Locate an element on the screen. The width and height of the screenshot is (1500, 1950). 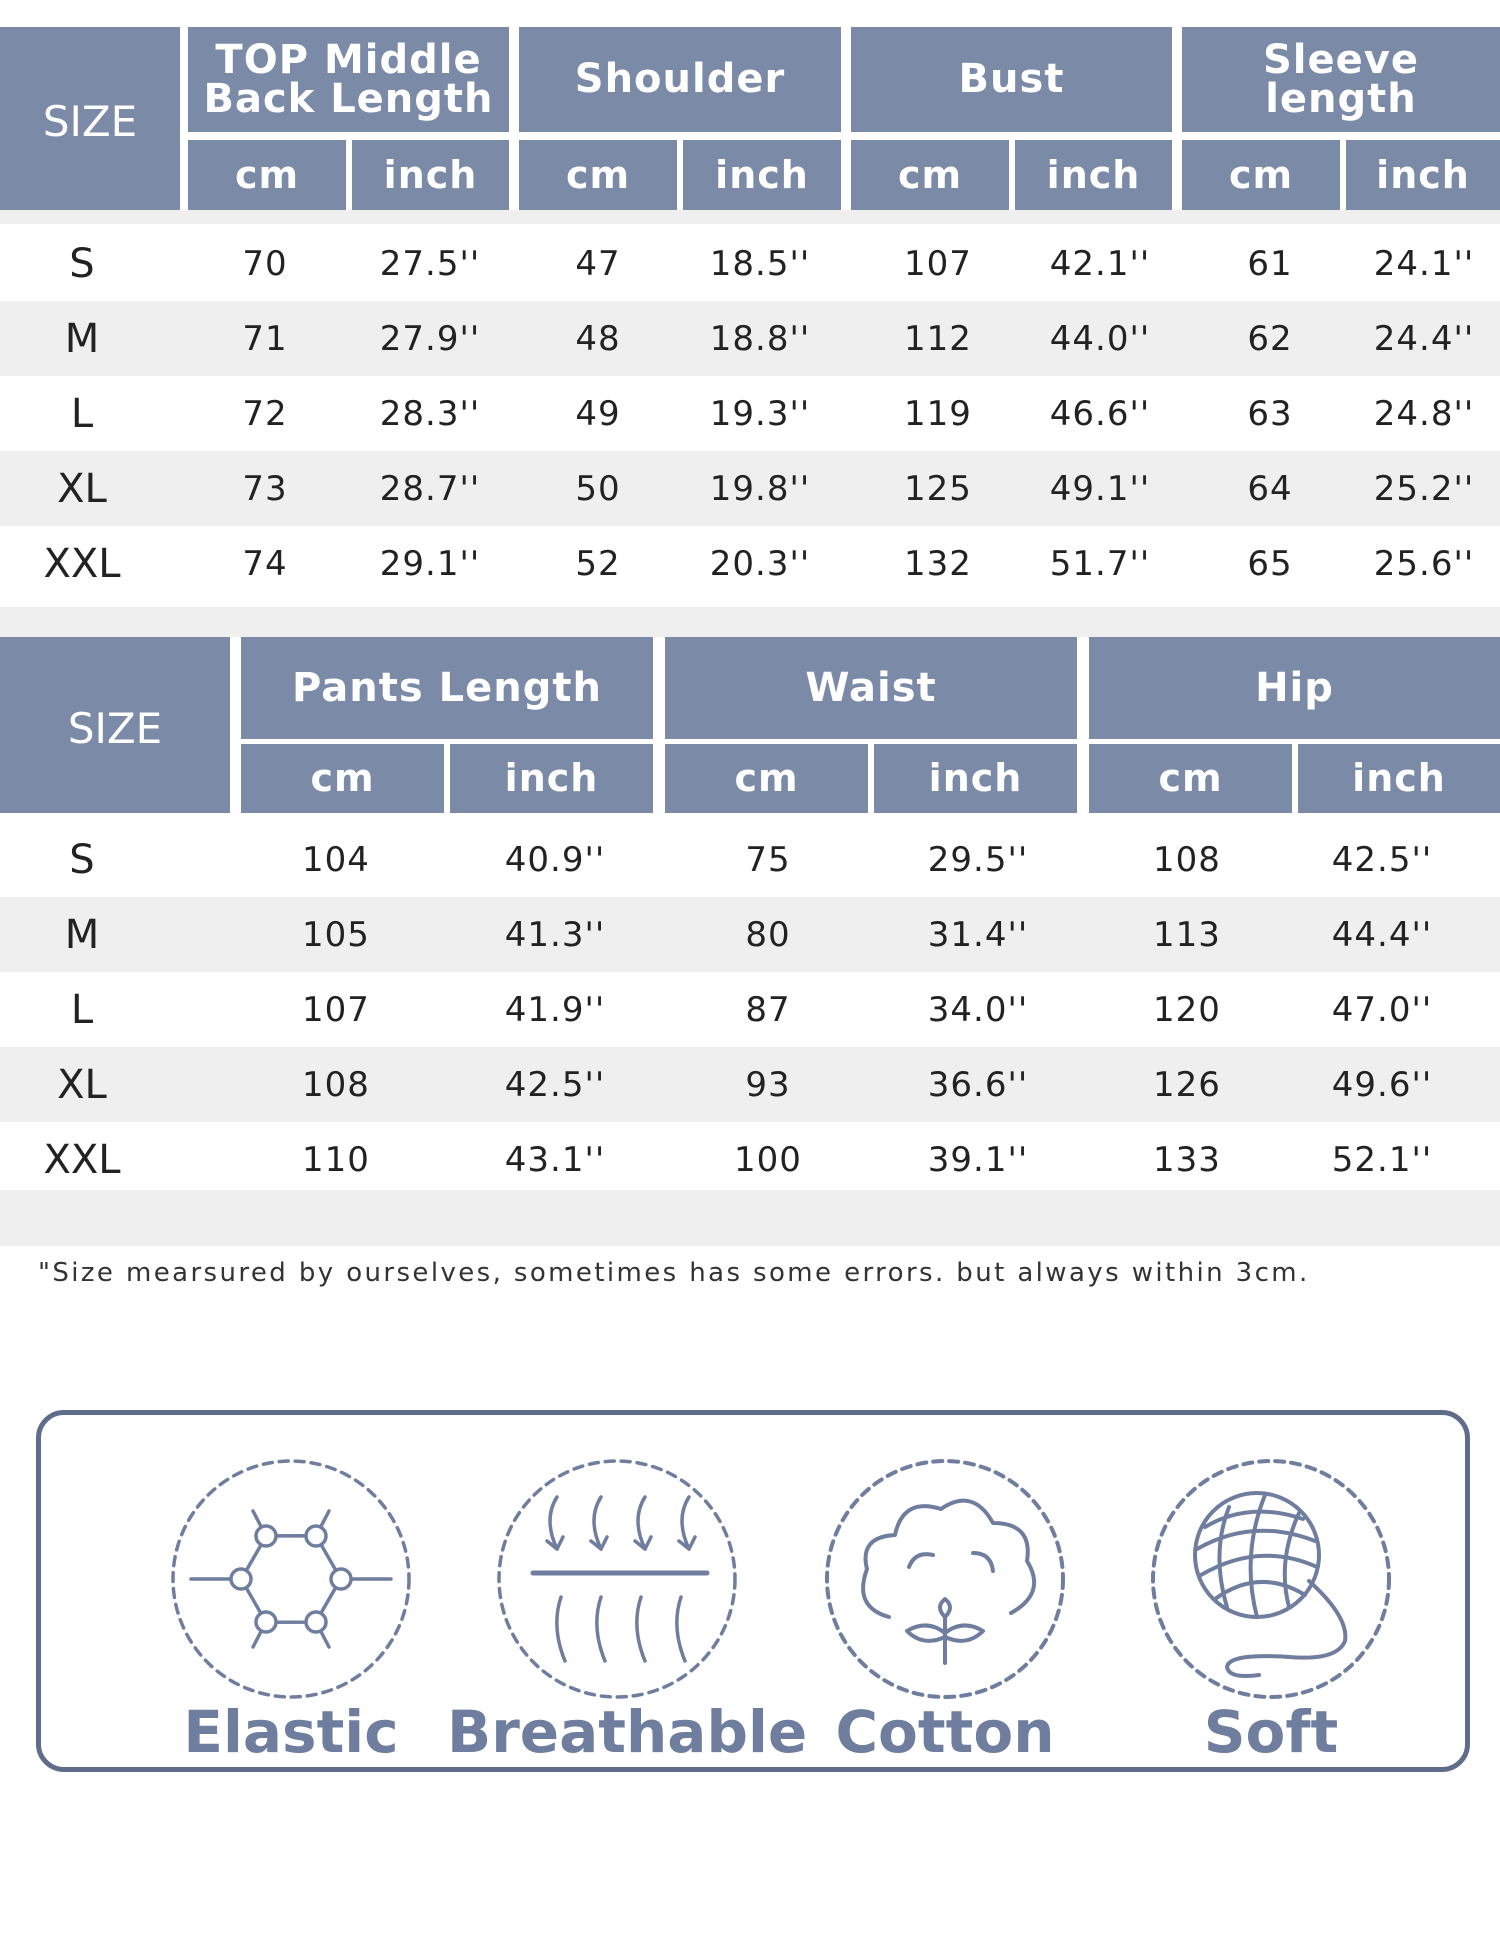
feature-soft: Soft is located at coordinates (1271, 1596).